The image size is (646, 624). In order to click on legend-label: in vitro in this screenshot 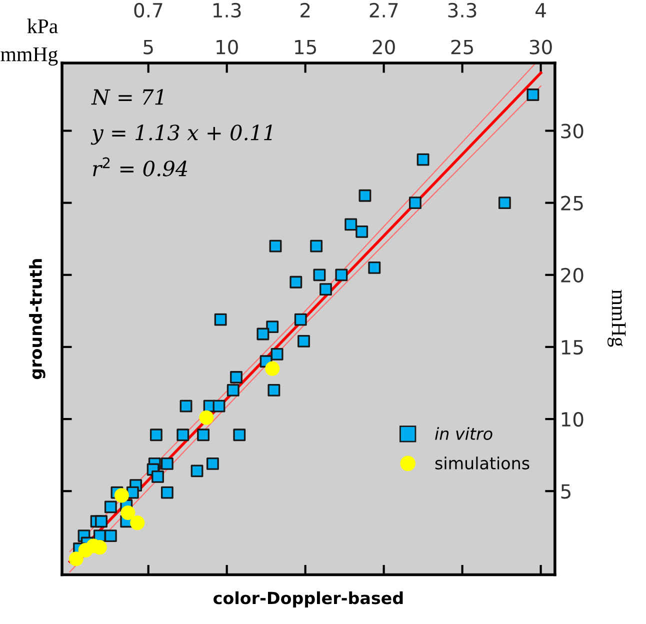, I will do `click(463, 433)`.